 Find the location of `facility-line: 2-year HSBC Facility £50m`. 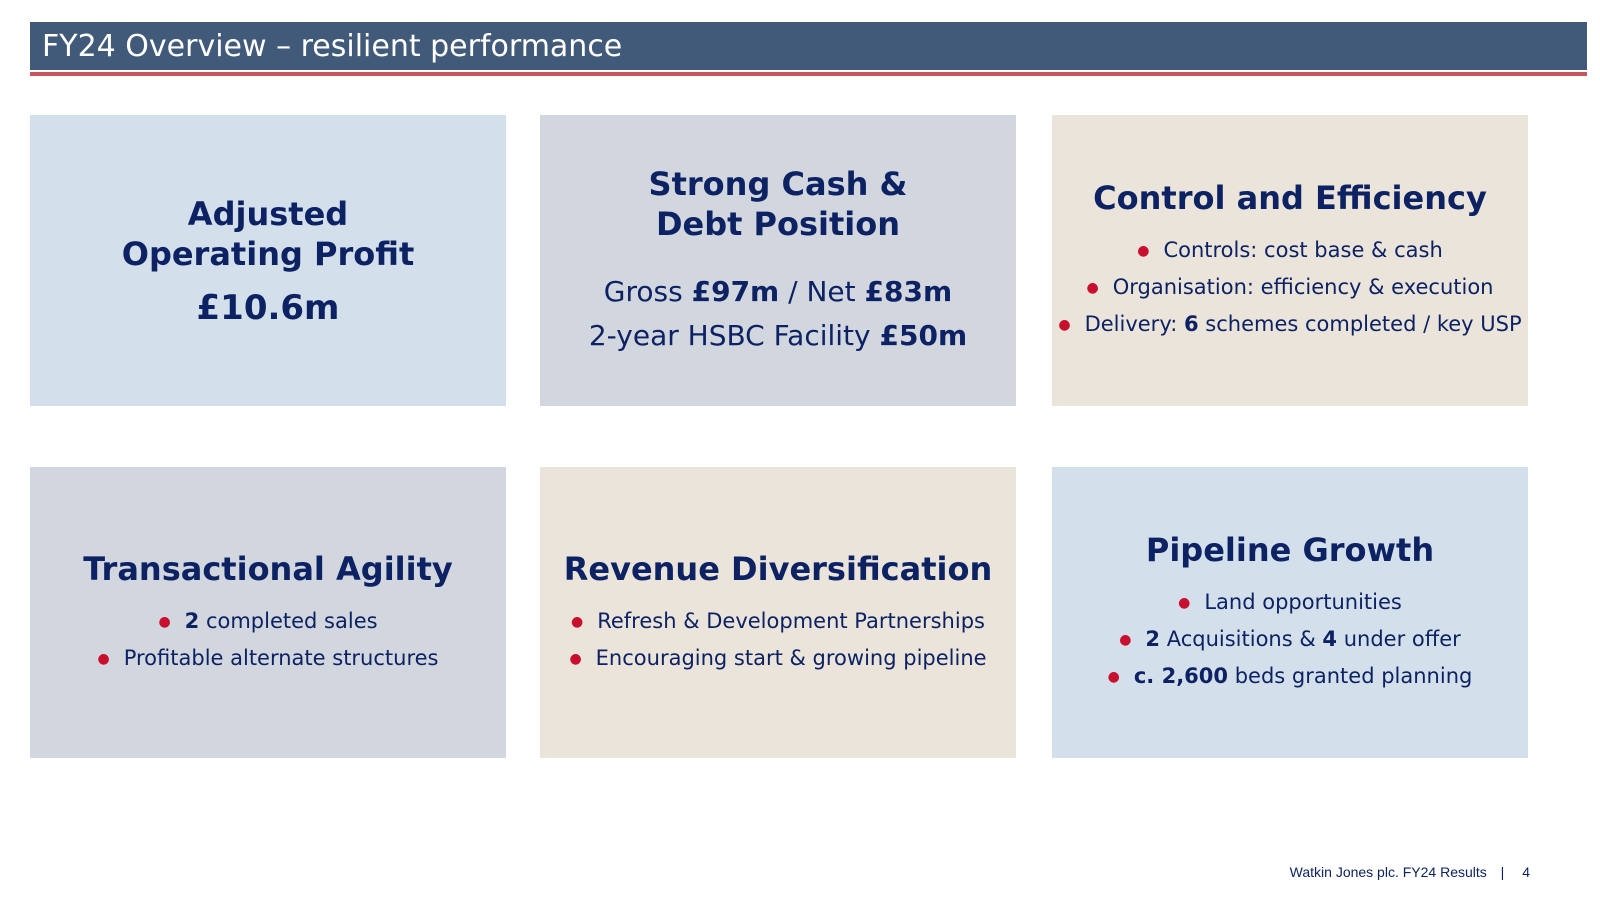

facility-line: 2-year HSBC Facility £50m is located at coordinates (778, 335).